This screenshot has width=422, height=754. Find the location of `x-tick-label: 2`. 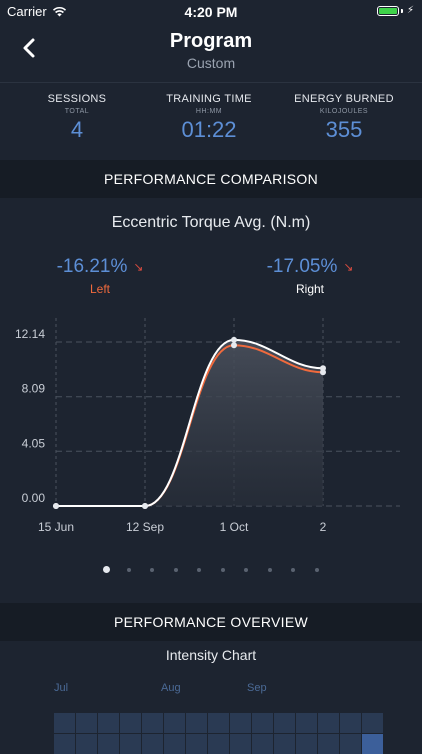

x-tick-label: 2 is located at coordinates (323, 527).